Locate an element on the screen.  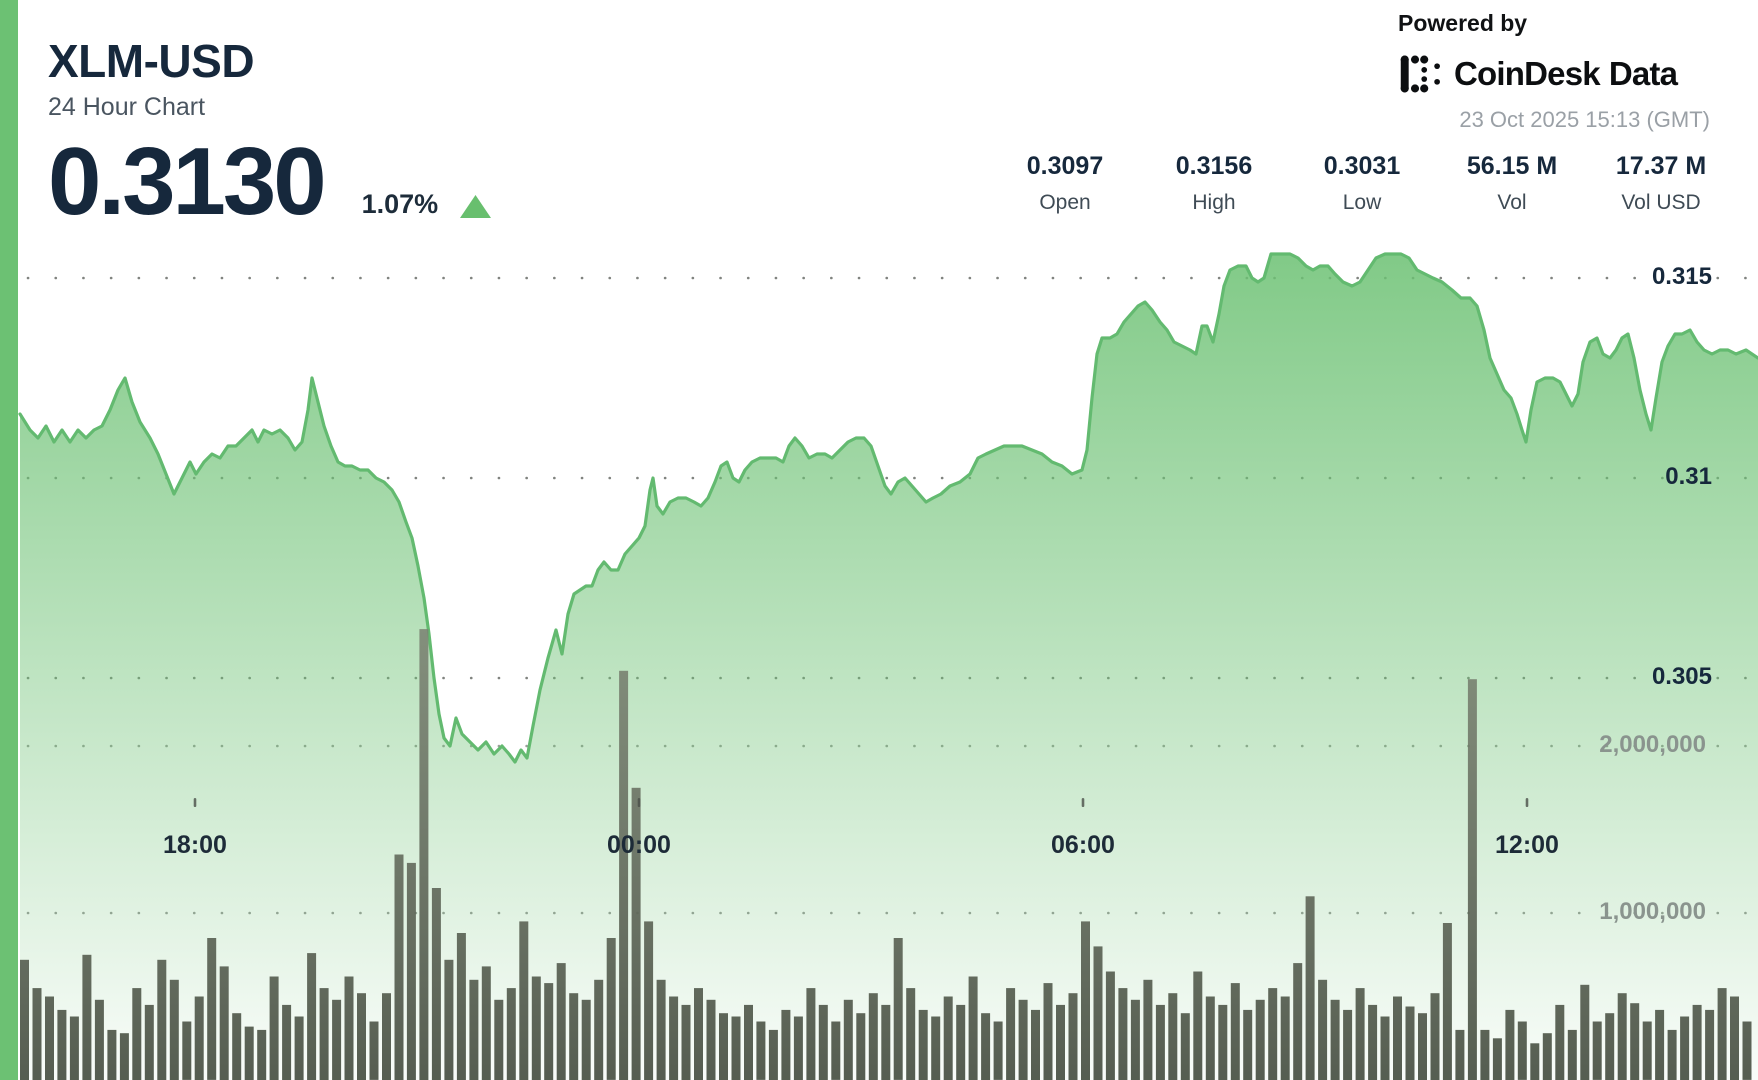
time-axis-label: 12:00 is located at coordinates (1527, 845).